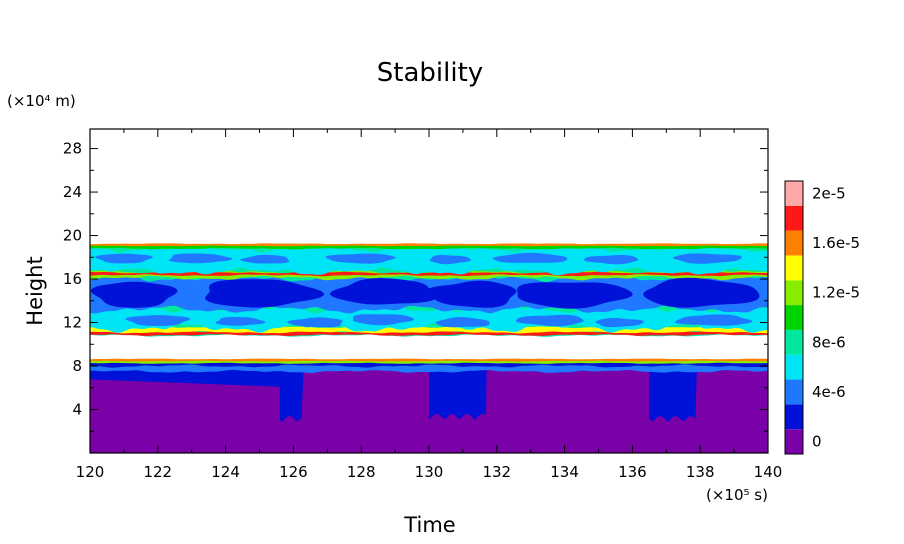 The width and height of the screenshot is (904, 544). What do you see at coordinates (496, 472) in the screenshot?
I see `x-tick-label: 132` at bounding box center [496, 472].